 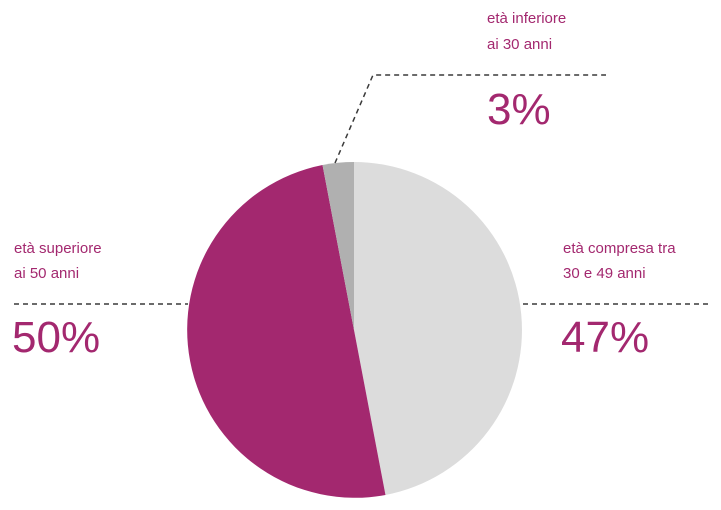 What do you see at coordinates (58, 248) in the screenshot?
I see `label-over-50-line-1: età superiore` at bounding box center [58, 248].